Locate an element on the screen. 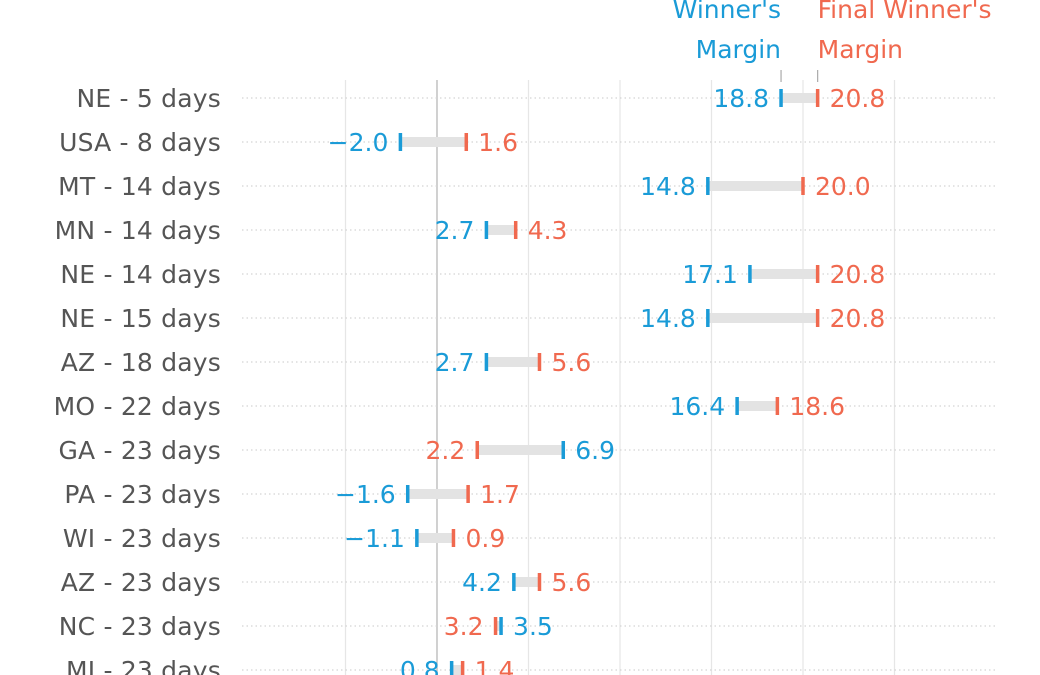  chart-row: NE - 14 days 17.1 20.8 is located at coordinates (472, 274).